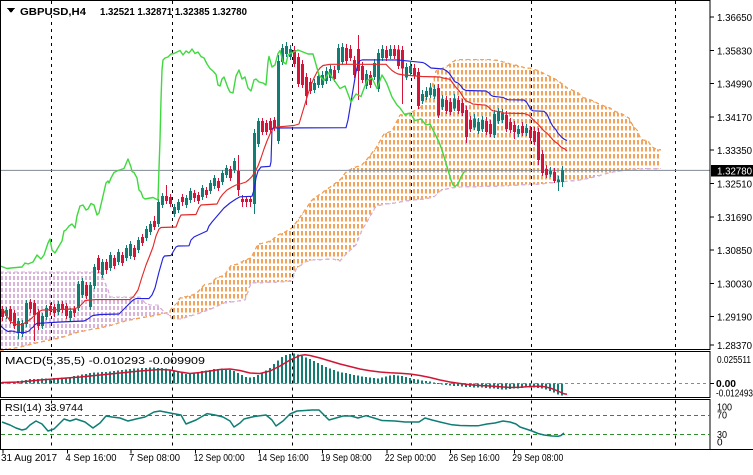 Image resolution: width=753 pixels, height=475 pixels. Describe the element at coordinates (720, 443) in the screenshot. I see `svg-text: 0` at that location.